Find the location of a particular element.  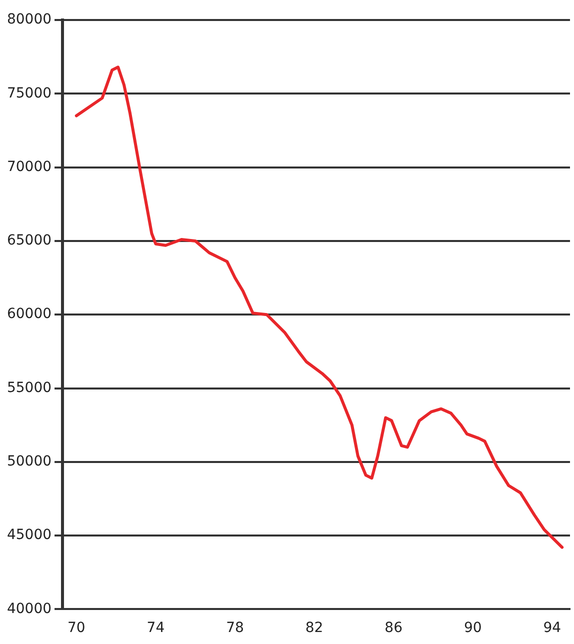

x-tick-label: 94 is located at coordinates (552, 628).